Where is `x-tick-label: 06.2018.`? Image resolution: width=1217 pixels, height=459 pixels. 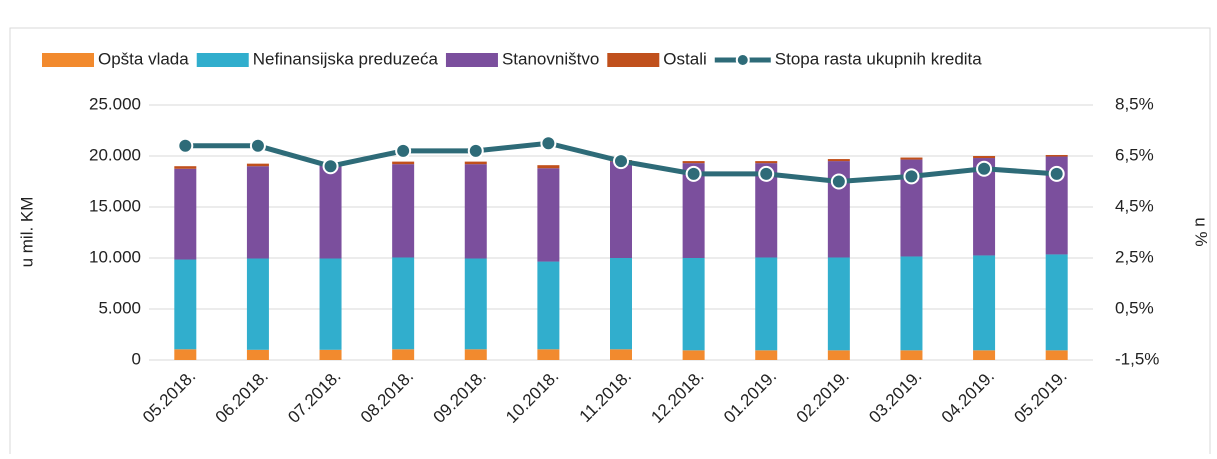
x-tick-label: 06.2018. is located at coordinates (242, 397).